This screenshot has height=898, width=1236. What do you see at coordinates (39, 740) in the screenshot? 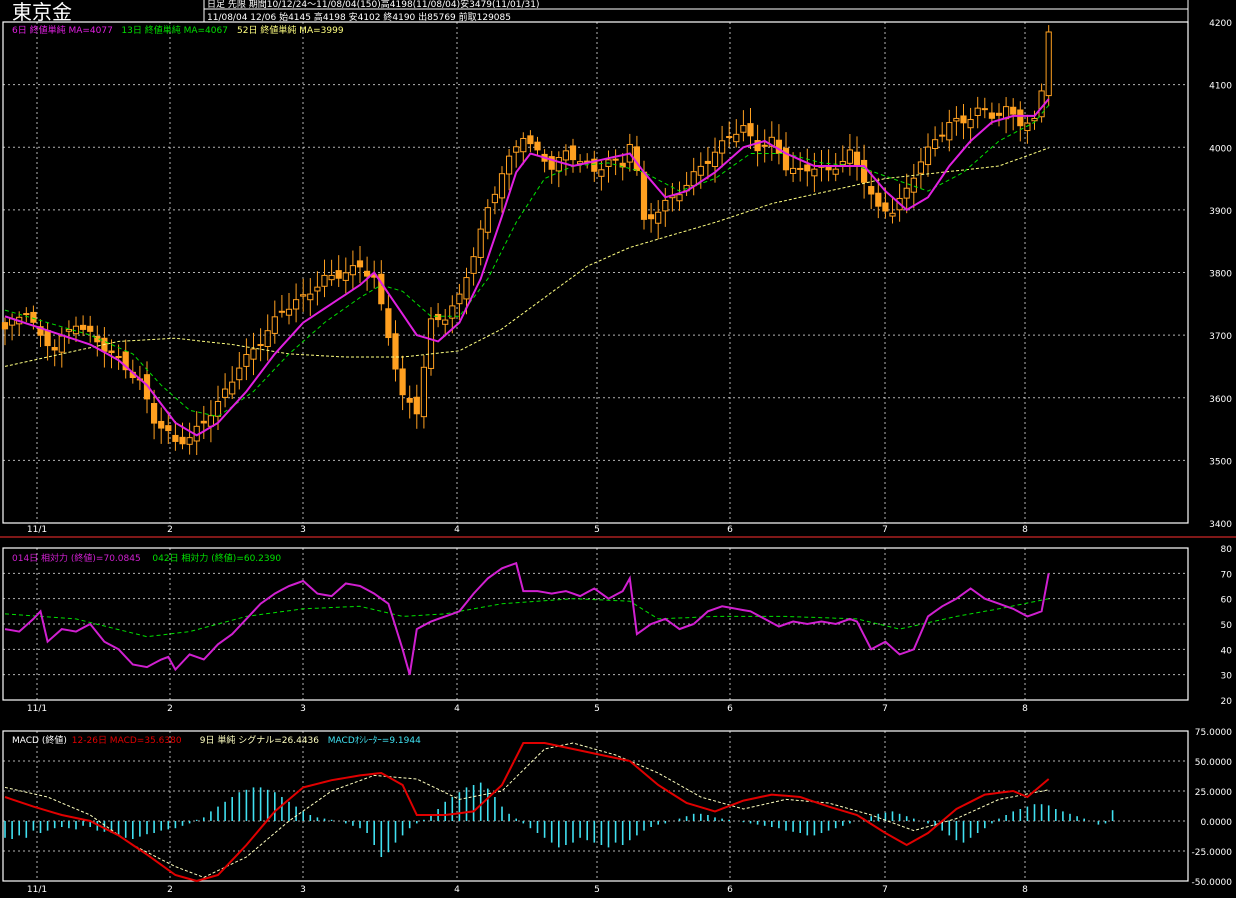
I see `legend-label: MACD (終値)` at bounding box center [39, 740].